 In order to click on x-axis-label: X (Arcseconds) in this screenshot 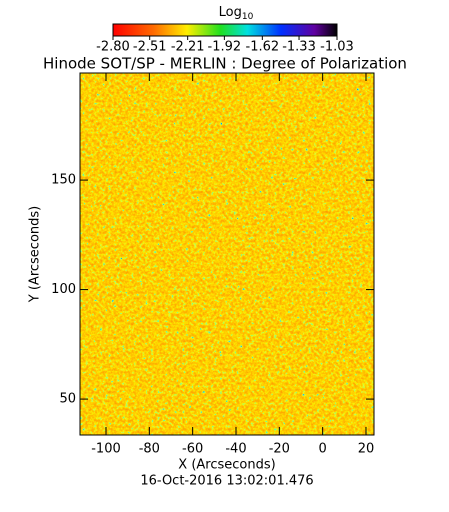, I will do `click(226, 465)`.